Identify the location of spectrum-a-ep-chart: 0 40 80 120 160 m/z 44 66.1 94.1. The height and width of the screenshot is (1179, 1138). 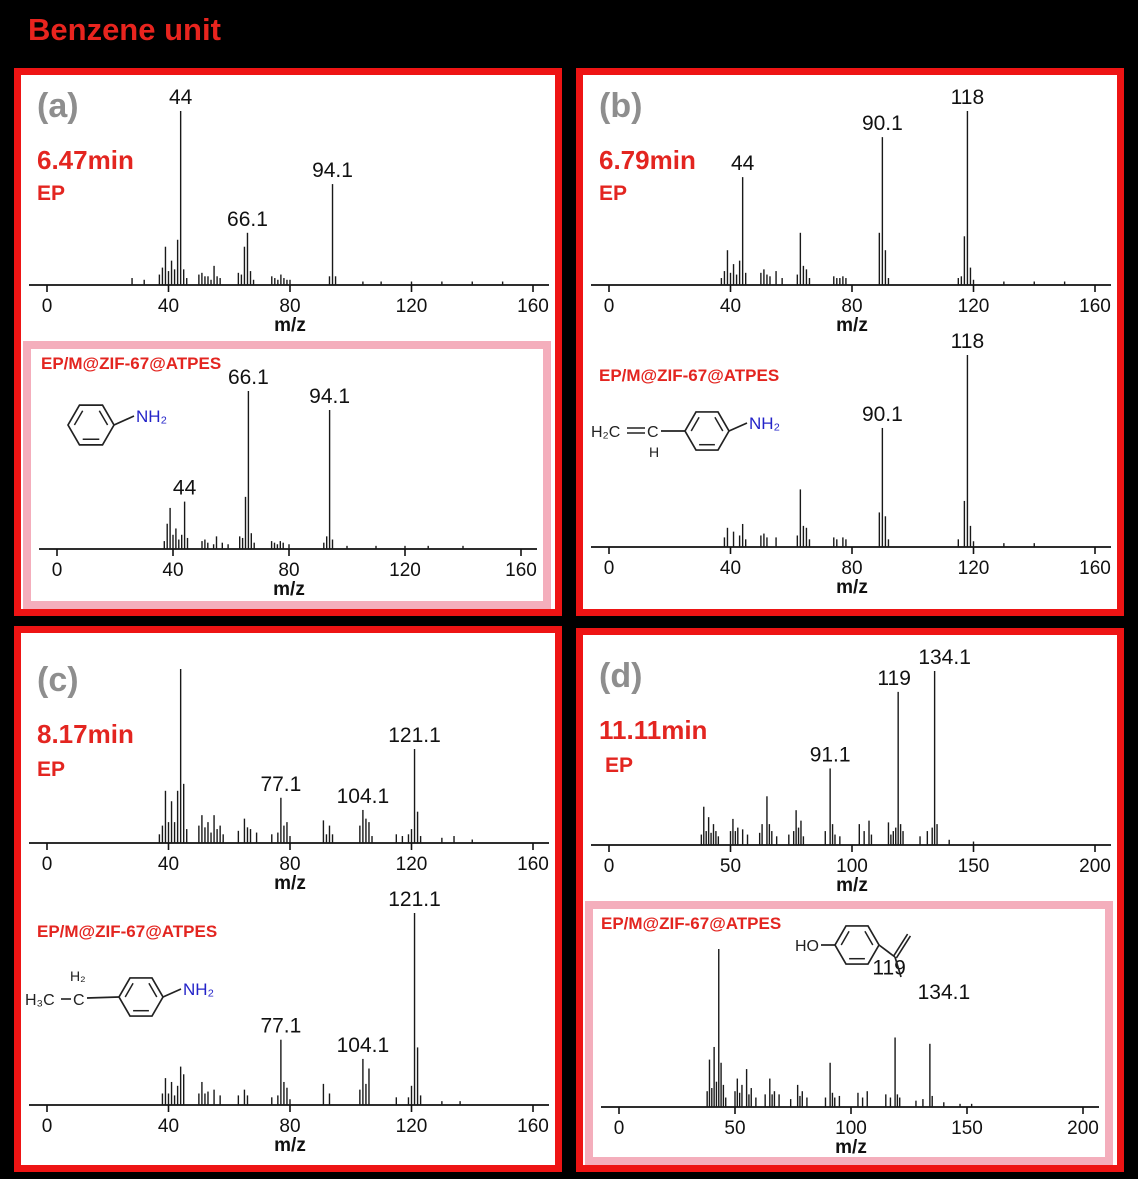
(289, 209).